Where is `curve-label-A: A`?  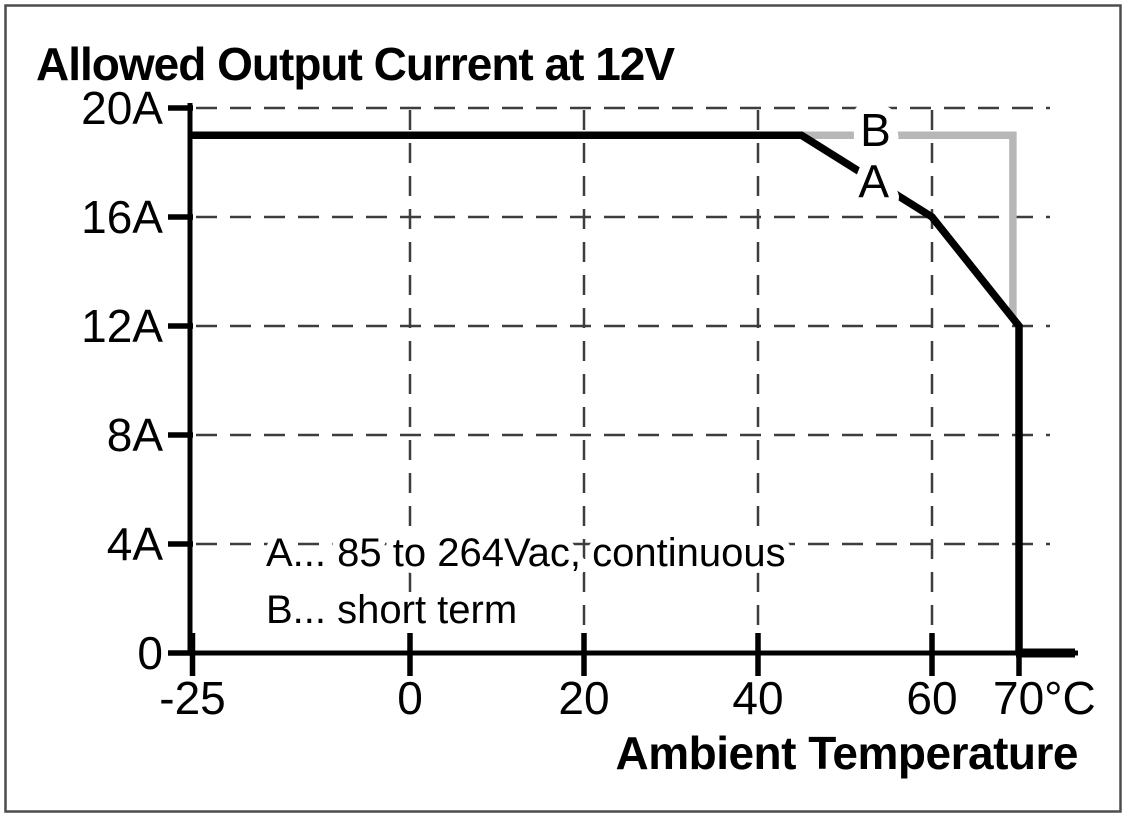
curve-label-A: A is located at coordinates (873, 182).